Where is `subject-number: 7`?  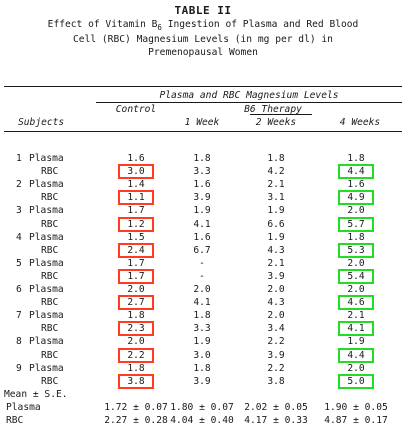 subject-number: 7 is located at coordinates (19, 316).